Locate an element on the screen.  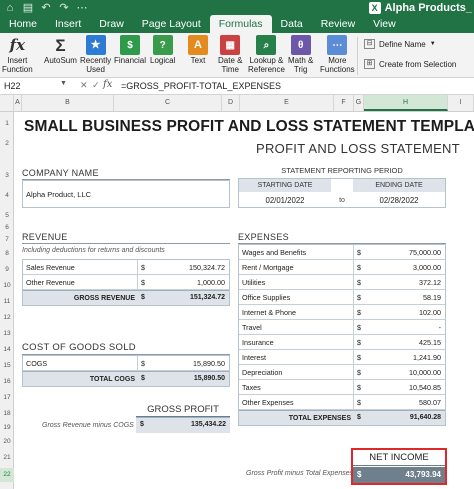
table-row: Taxes $10,540.85 is located at coordinates (342, 387).